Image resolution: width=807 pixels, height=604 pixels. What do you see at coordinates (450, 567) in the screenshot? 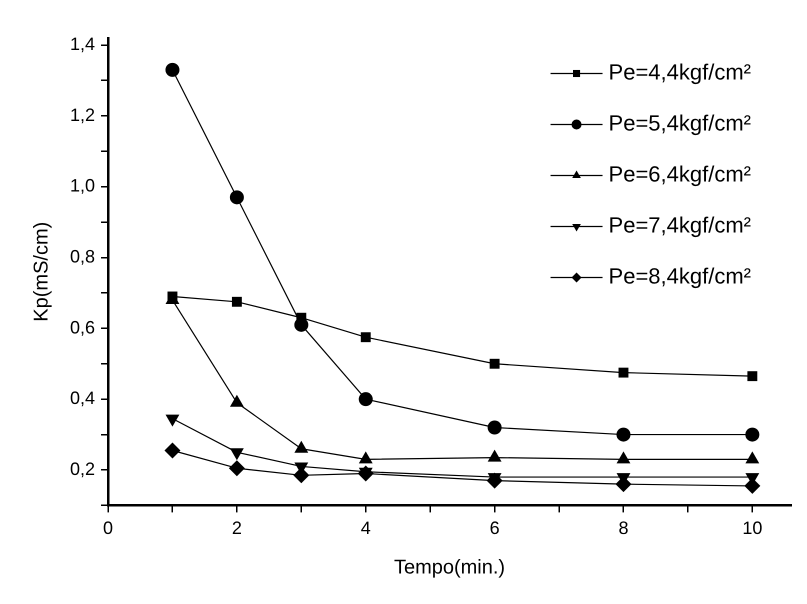
I see `x-axis-title: Tempo(min.)` at bounding box center [450, 567].